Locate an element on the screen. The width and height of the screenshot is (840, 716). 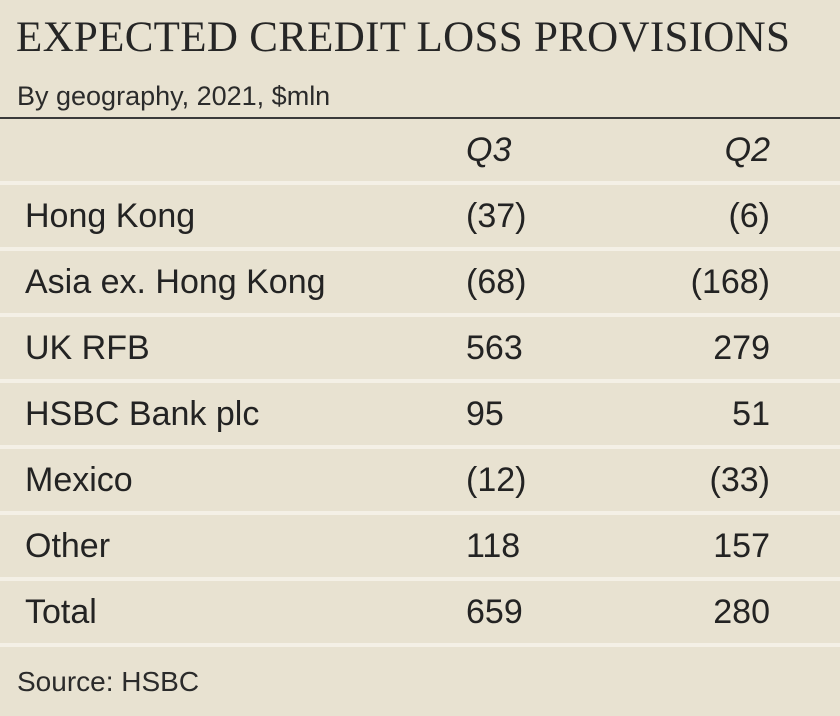
table-subtitle: By geography, 2021, $mln is located at coordinates (174, 96).